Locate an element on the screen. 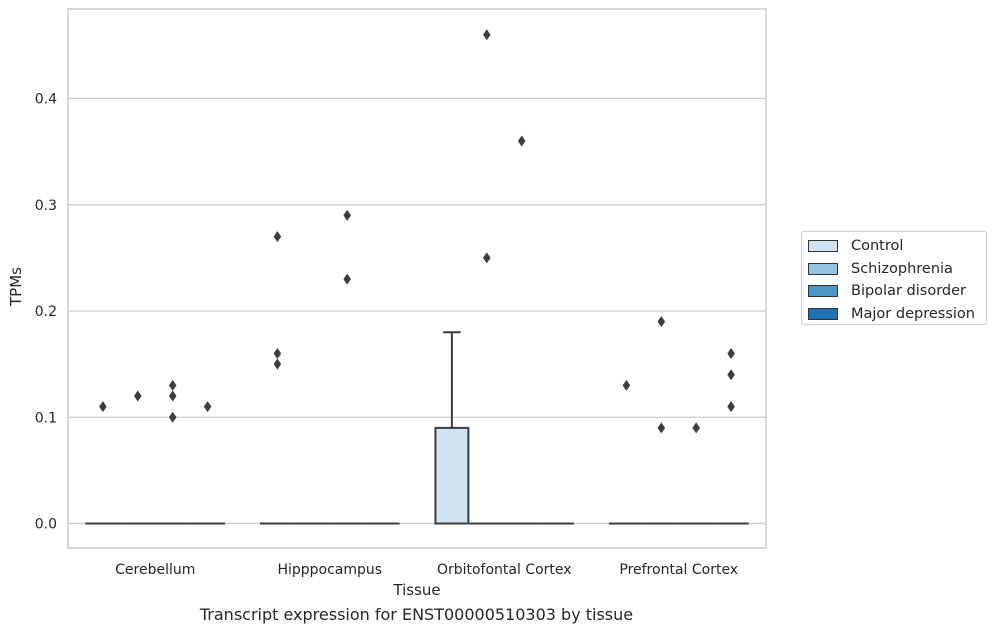 Image resolution: width=997 pixels, height=634 pixels. legend-item: Bipolar disorder is located at coordinates (897, 291).